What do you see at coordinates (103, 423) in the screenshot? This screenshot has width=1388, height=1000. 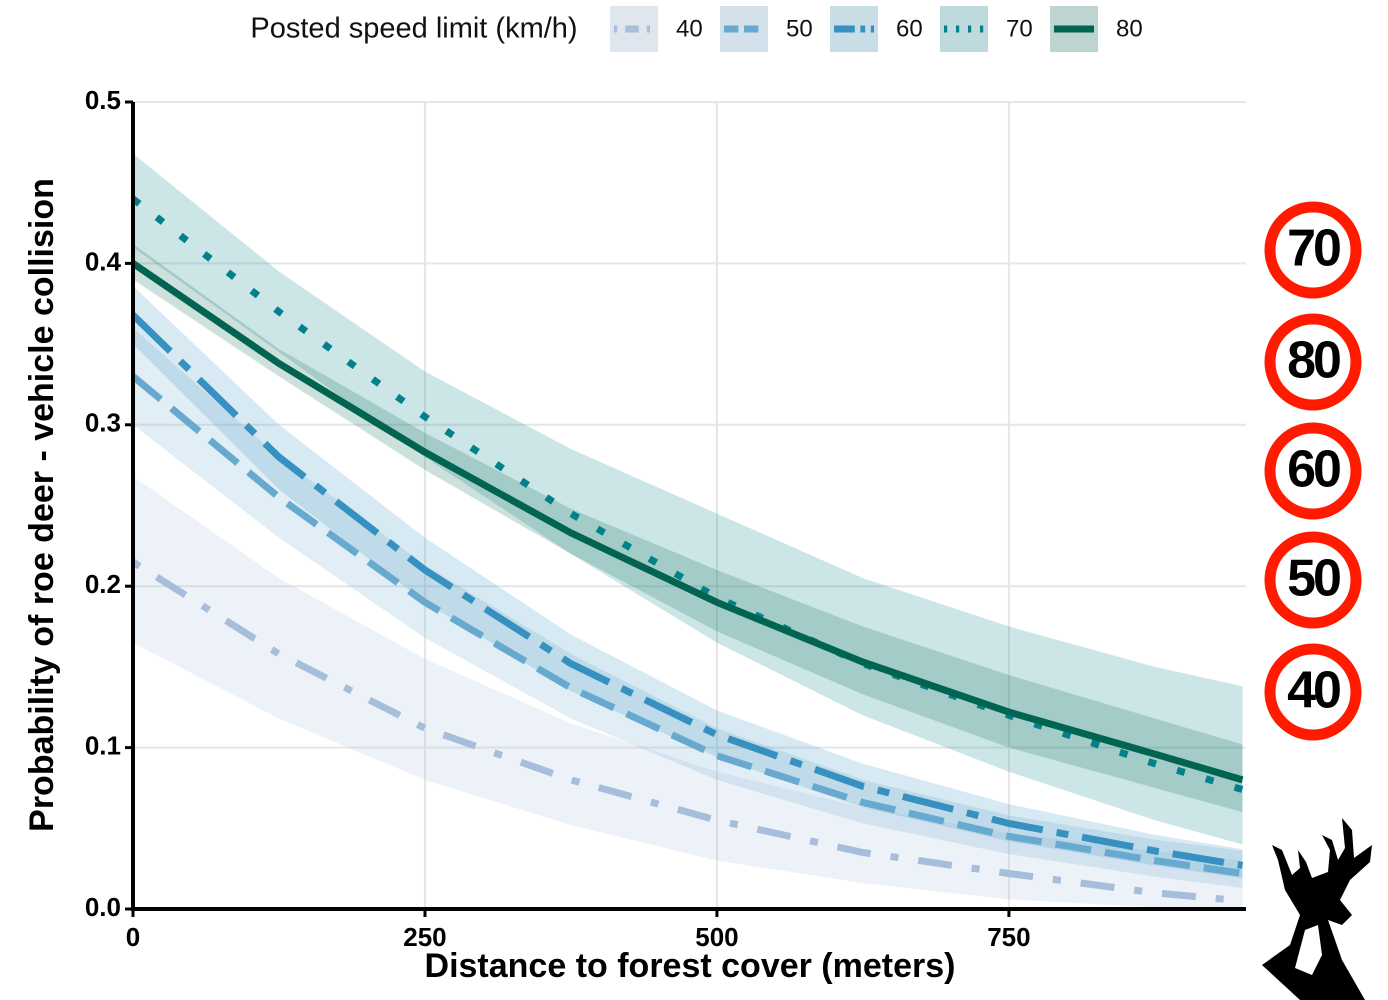 I see `y-tick-label: 0.3` at bounding box center [103, 423].